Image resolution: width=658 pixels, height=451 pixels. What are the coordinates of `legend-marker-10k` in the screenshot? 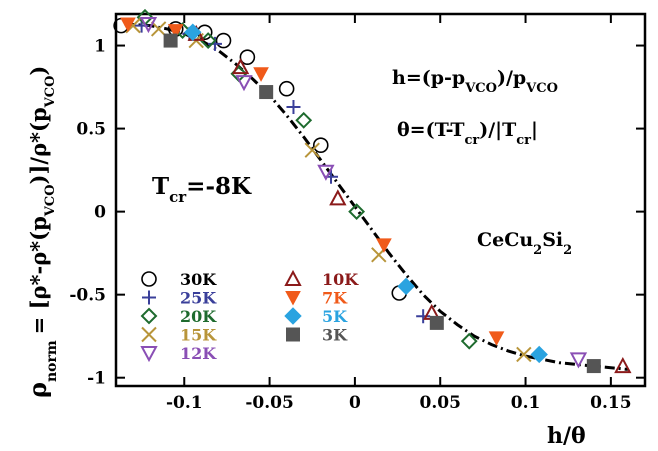 It's located at (293, 277).